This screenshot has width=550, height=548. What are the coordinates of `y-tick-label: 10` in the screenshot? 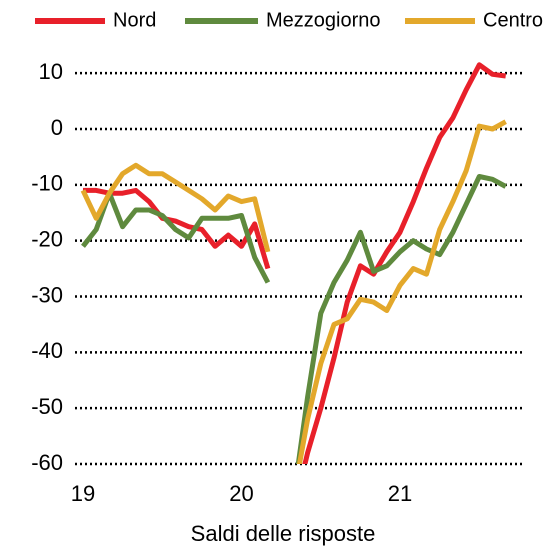 It's located at (51, 71).